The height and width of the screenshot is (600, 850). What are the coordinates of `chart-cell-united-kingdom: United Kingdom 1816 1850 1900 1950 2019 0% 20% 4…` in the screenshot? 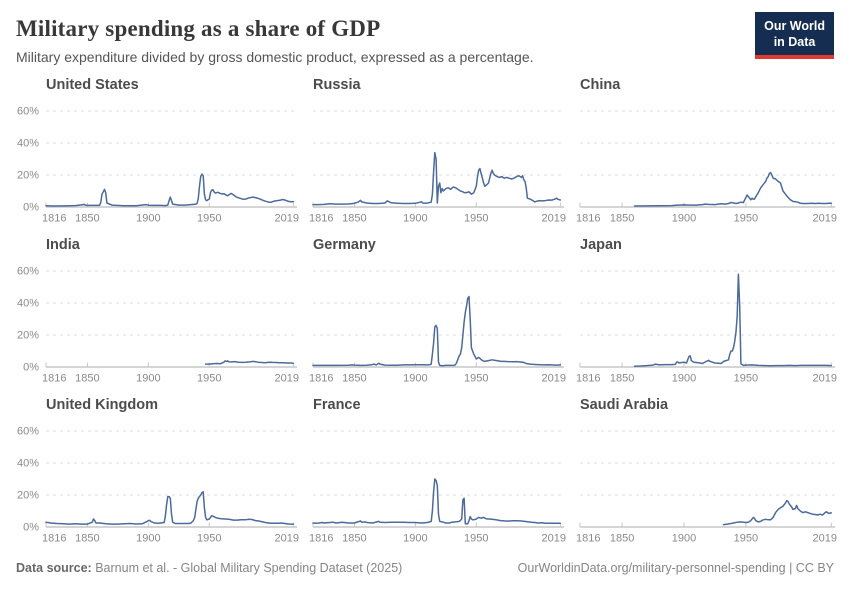 It's located at (157, 474).